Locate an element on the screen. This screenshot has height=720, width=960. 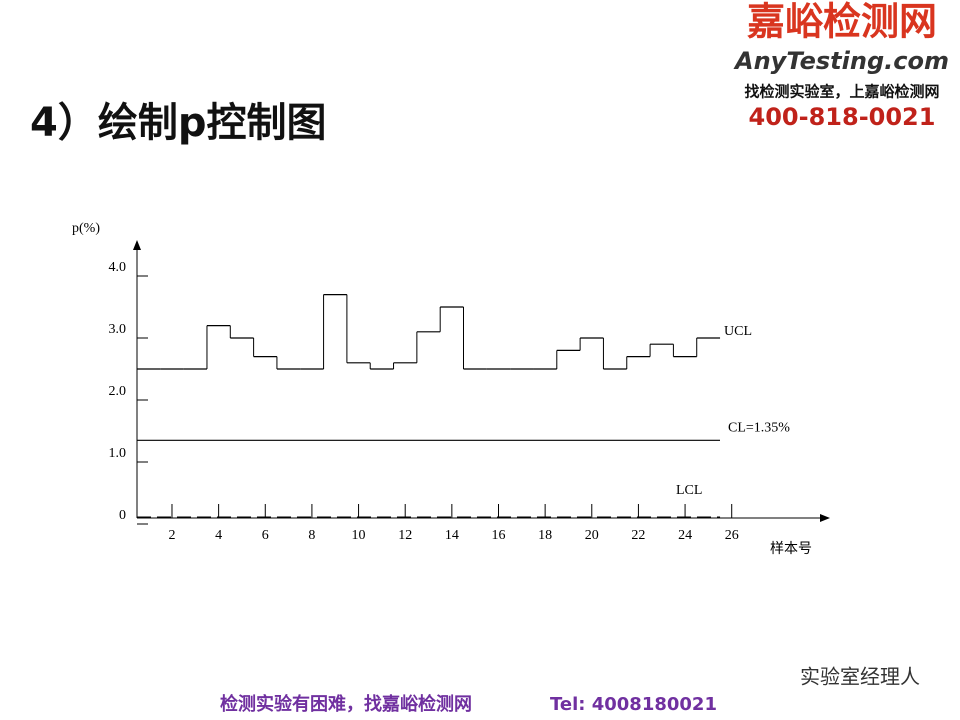
x-tick-label: 8 is located at coordinates (311, 535).